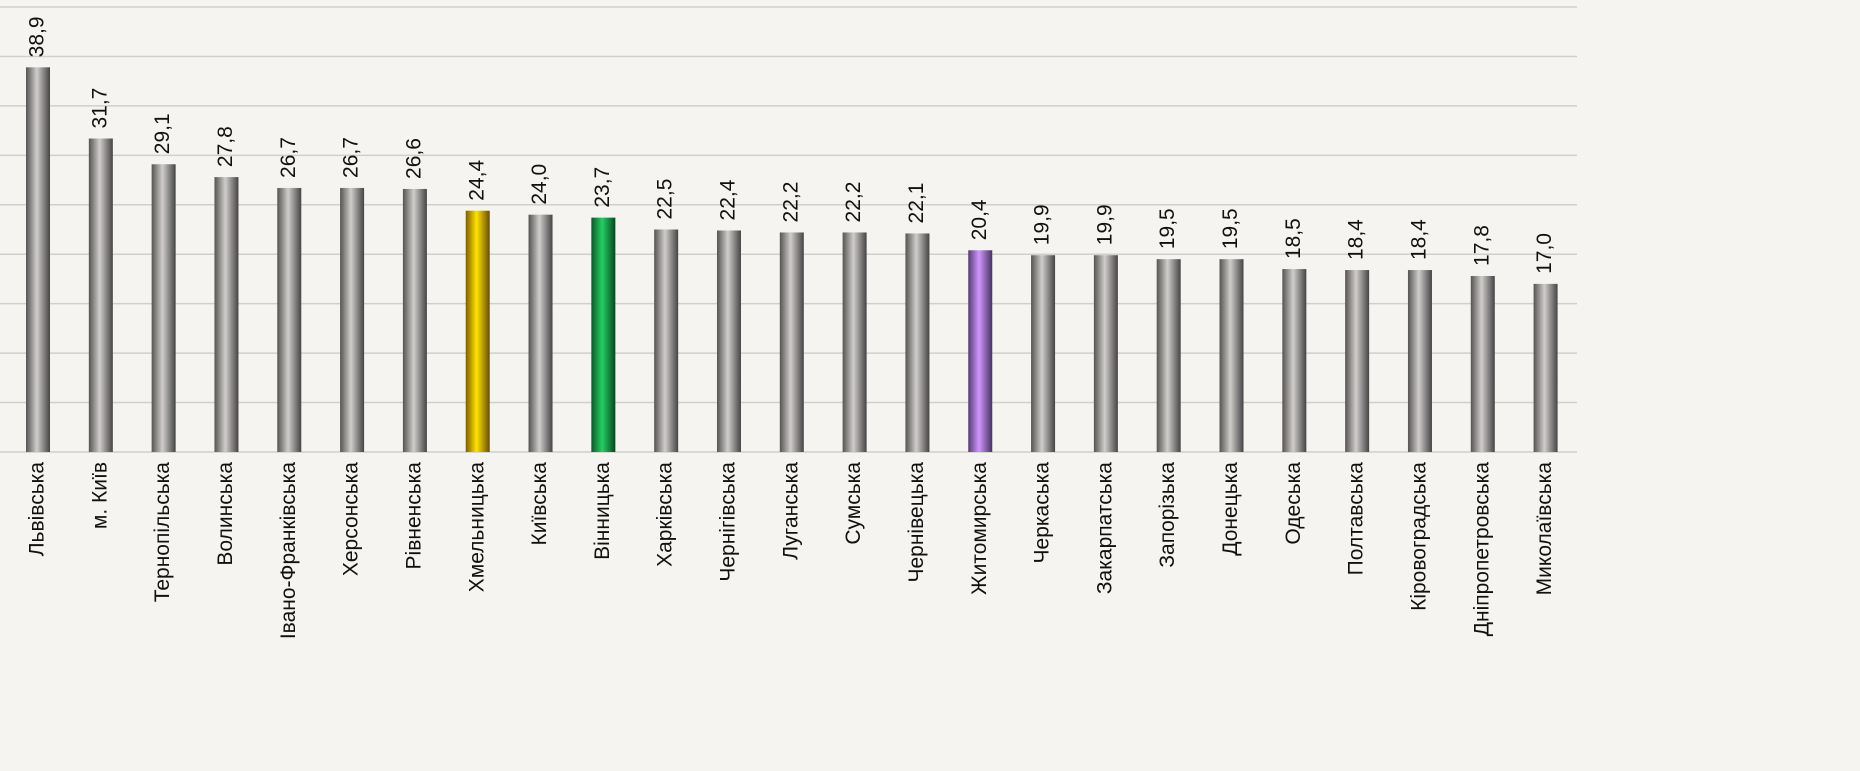  I want to click on value-label: 26,6, so click(413, 158).